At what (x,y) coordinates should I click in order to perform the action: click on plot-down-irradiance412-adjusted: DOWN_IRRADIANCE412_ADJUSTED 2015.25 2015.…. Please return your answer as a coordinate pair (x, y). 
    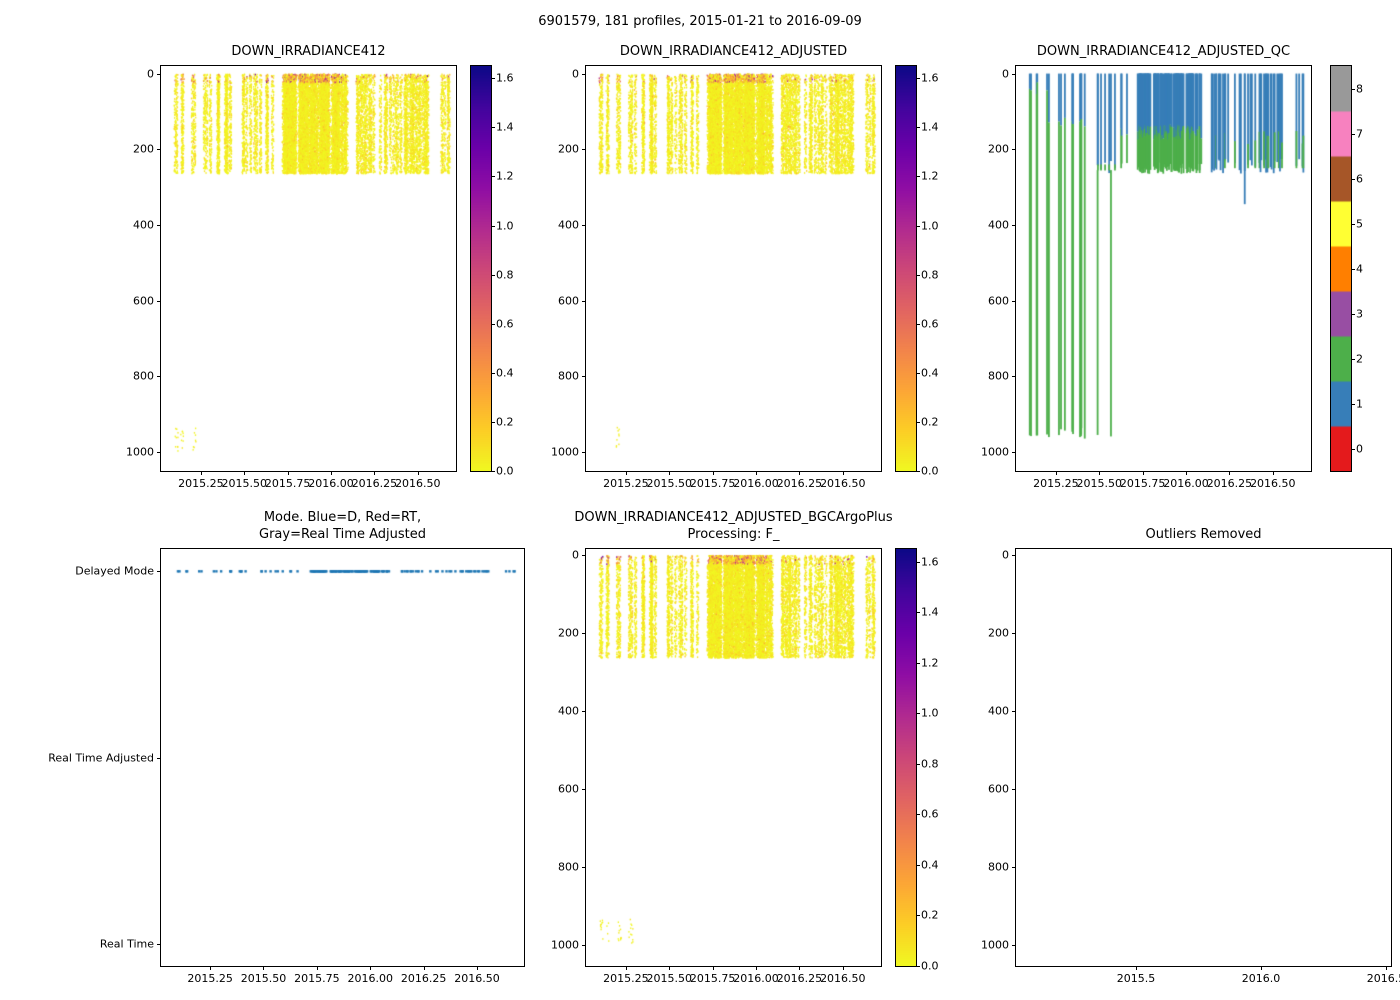
    Looking at the image, I should click on (716, 267).